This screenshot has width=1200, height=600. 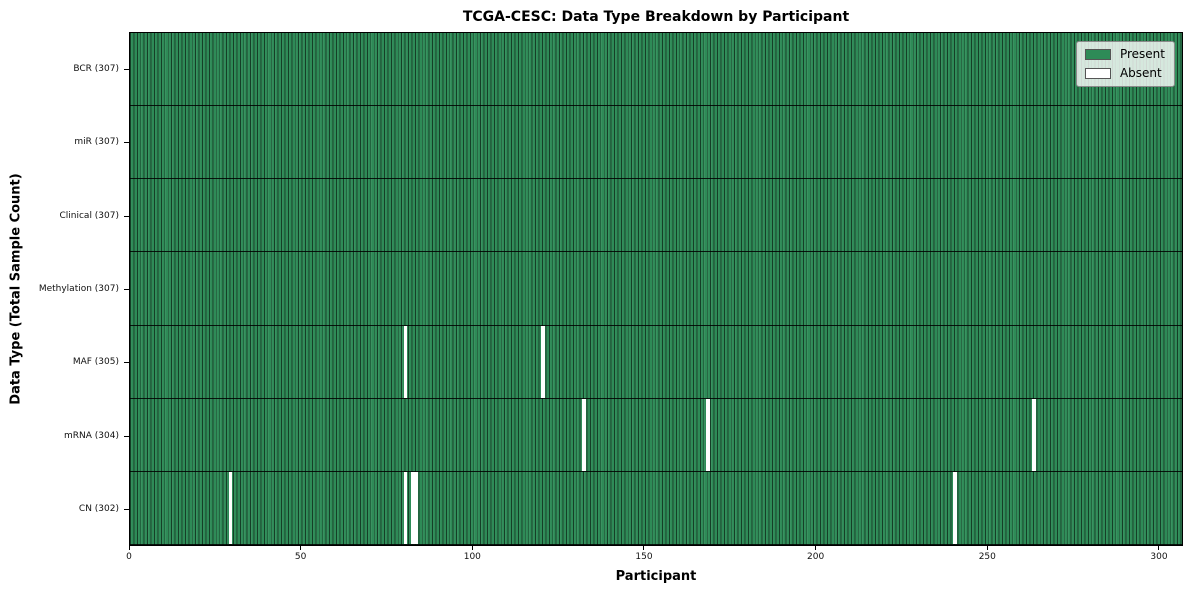 I want to click on x-axis-label: Participant, so click(x=656, y=576).